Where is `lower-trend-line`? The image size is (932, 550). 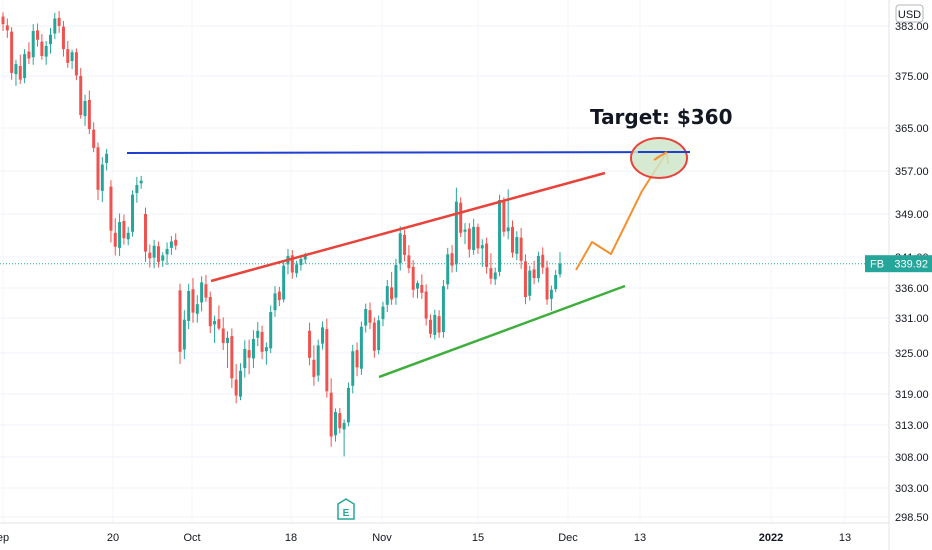 lower-trend-line is located at coordinates (502, 331).